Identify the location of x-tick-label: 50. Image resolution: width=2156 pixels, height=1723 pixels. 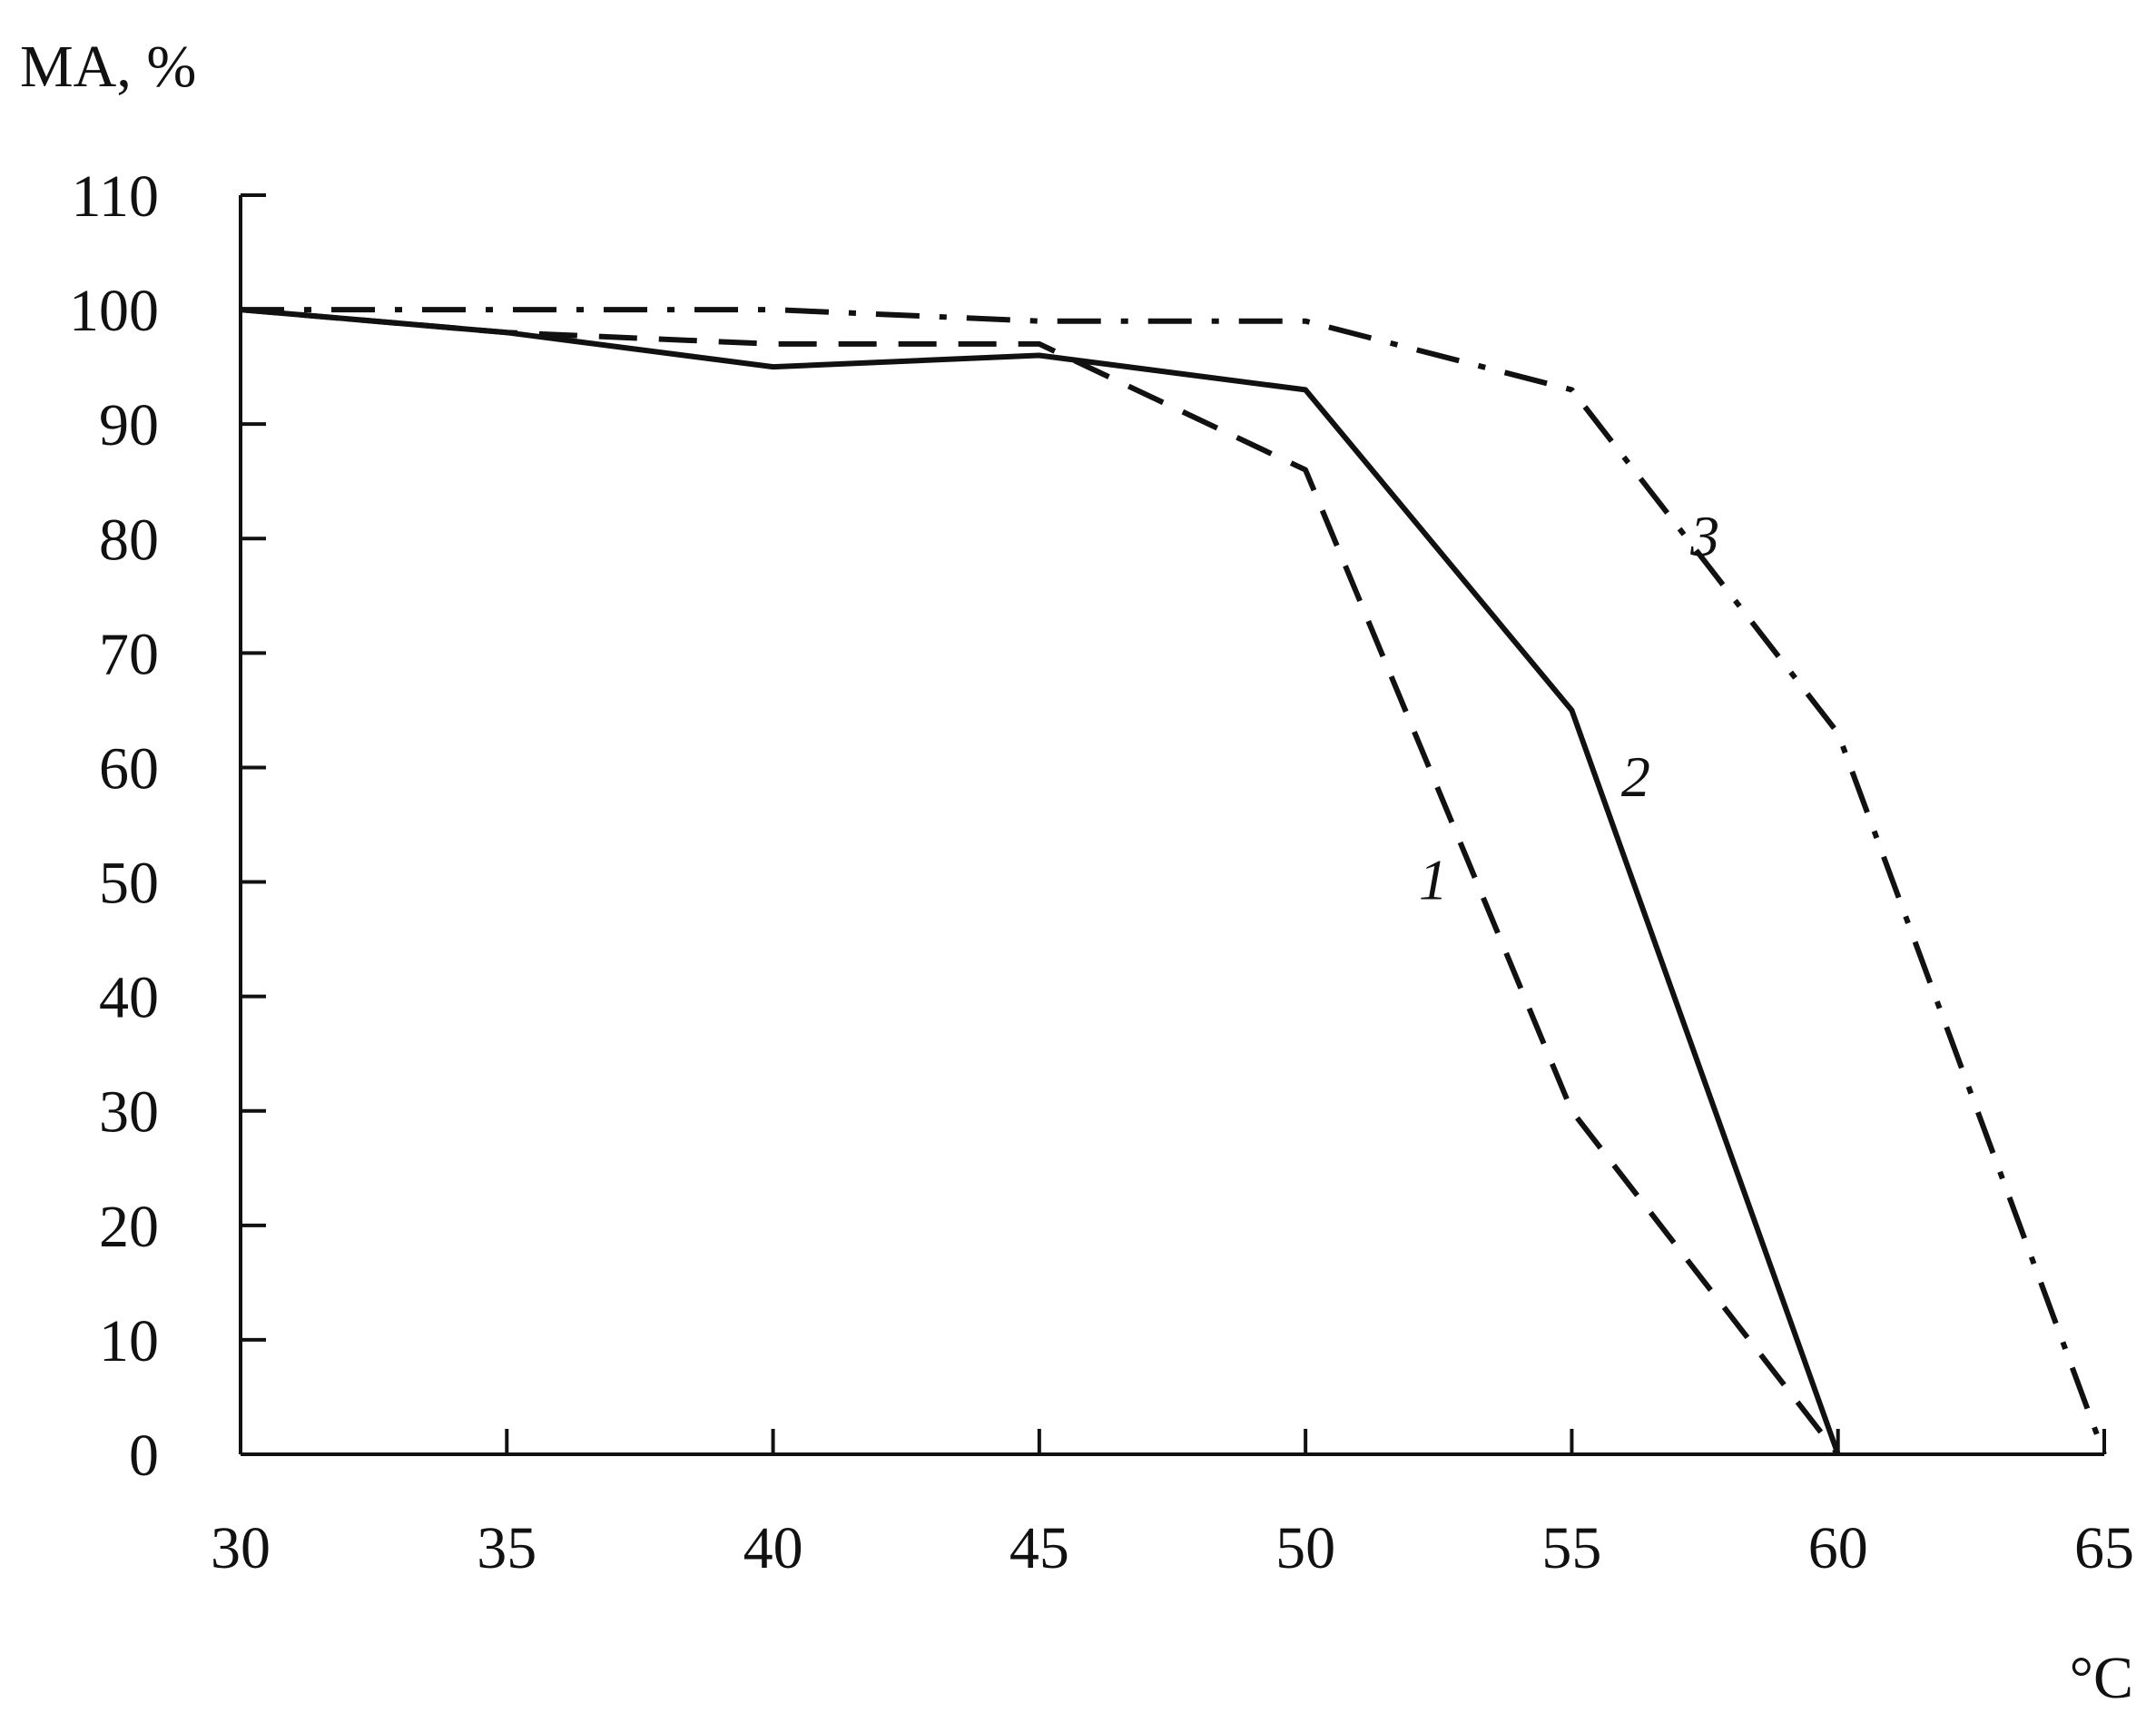
(1305, 1548).